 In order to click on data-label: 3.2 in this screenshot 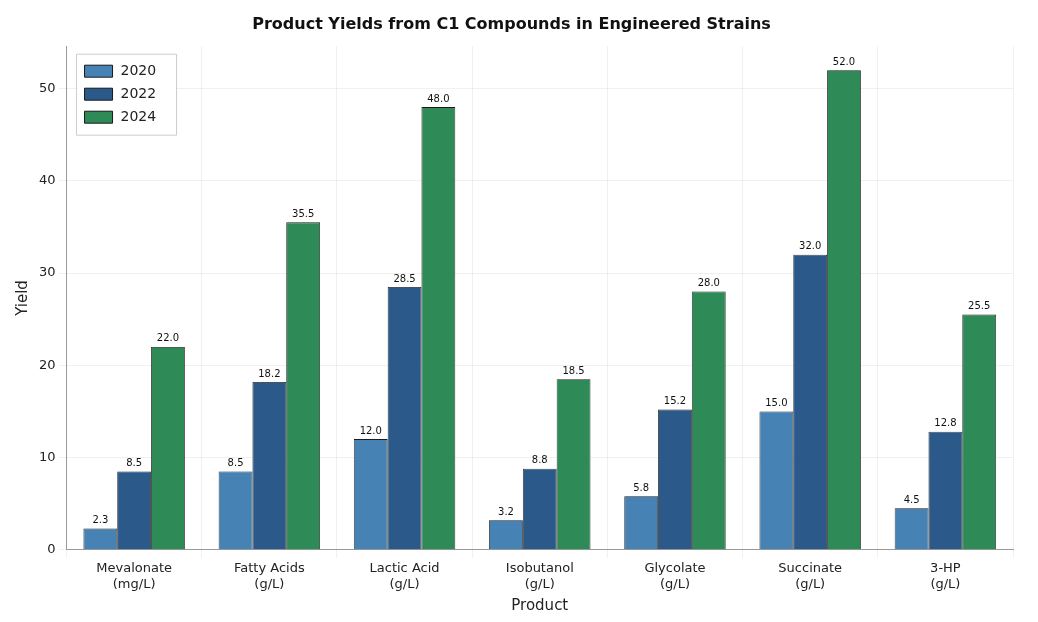, I will do `click(506, 511)`.